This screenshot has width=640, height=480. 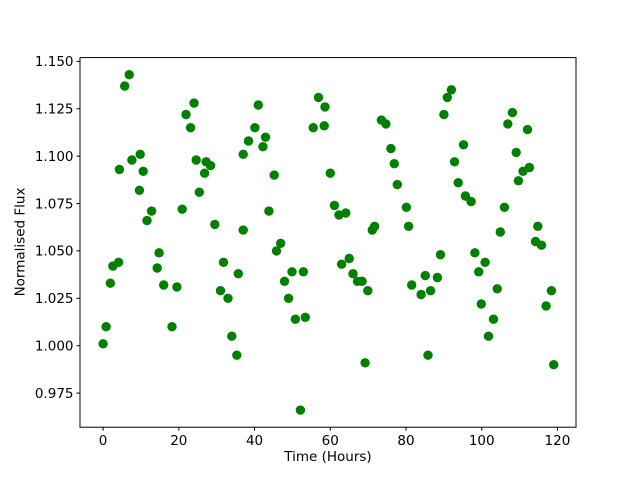 I want to click on y-tick-label: 1.050, so click(x=54, y=252).